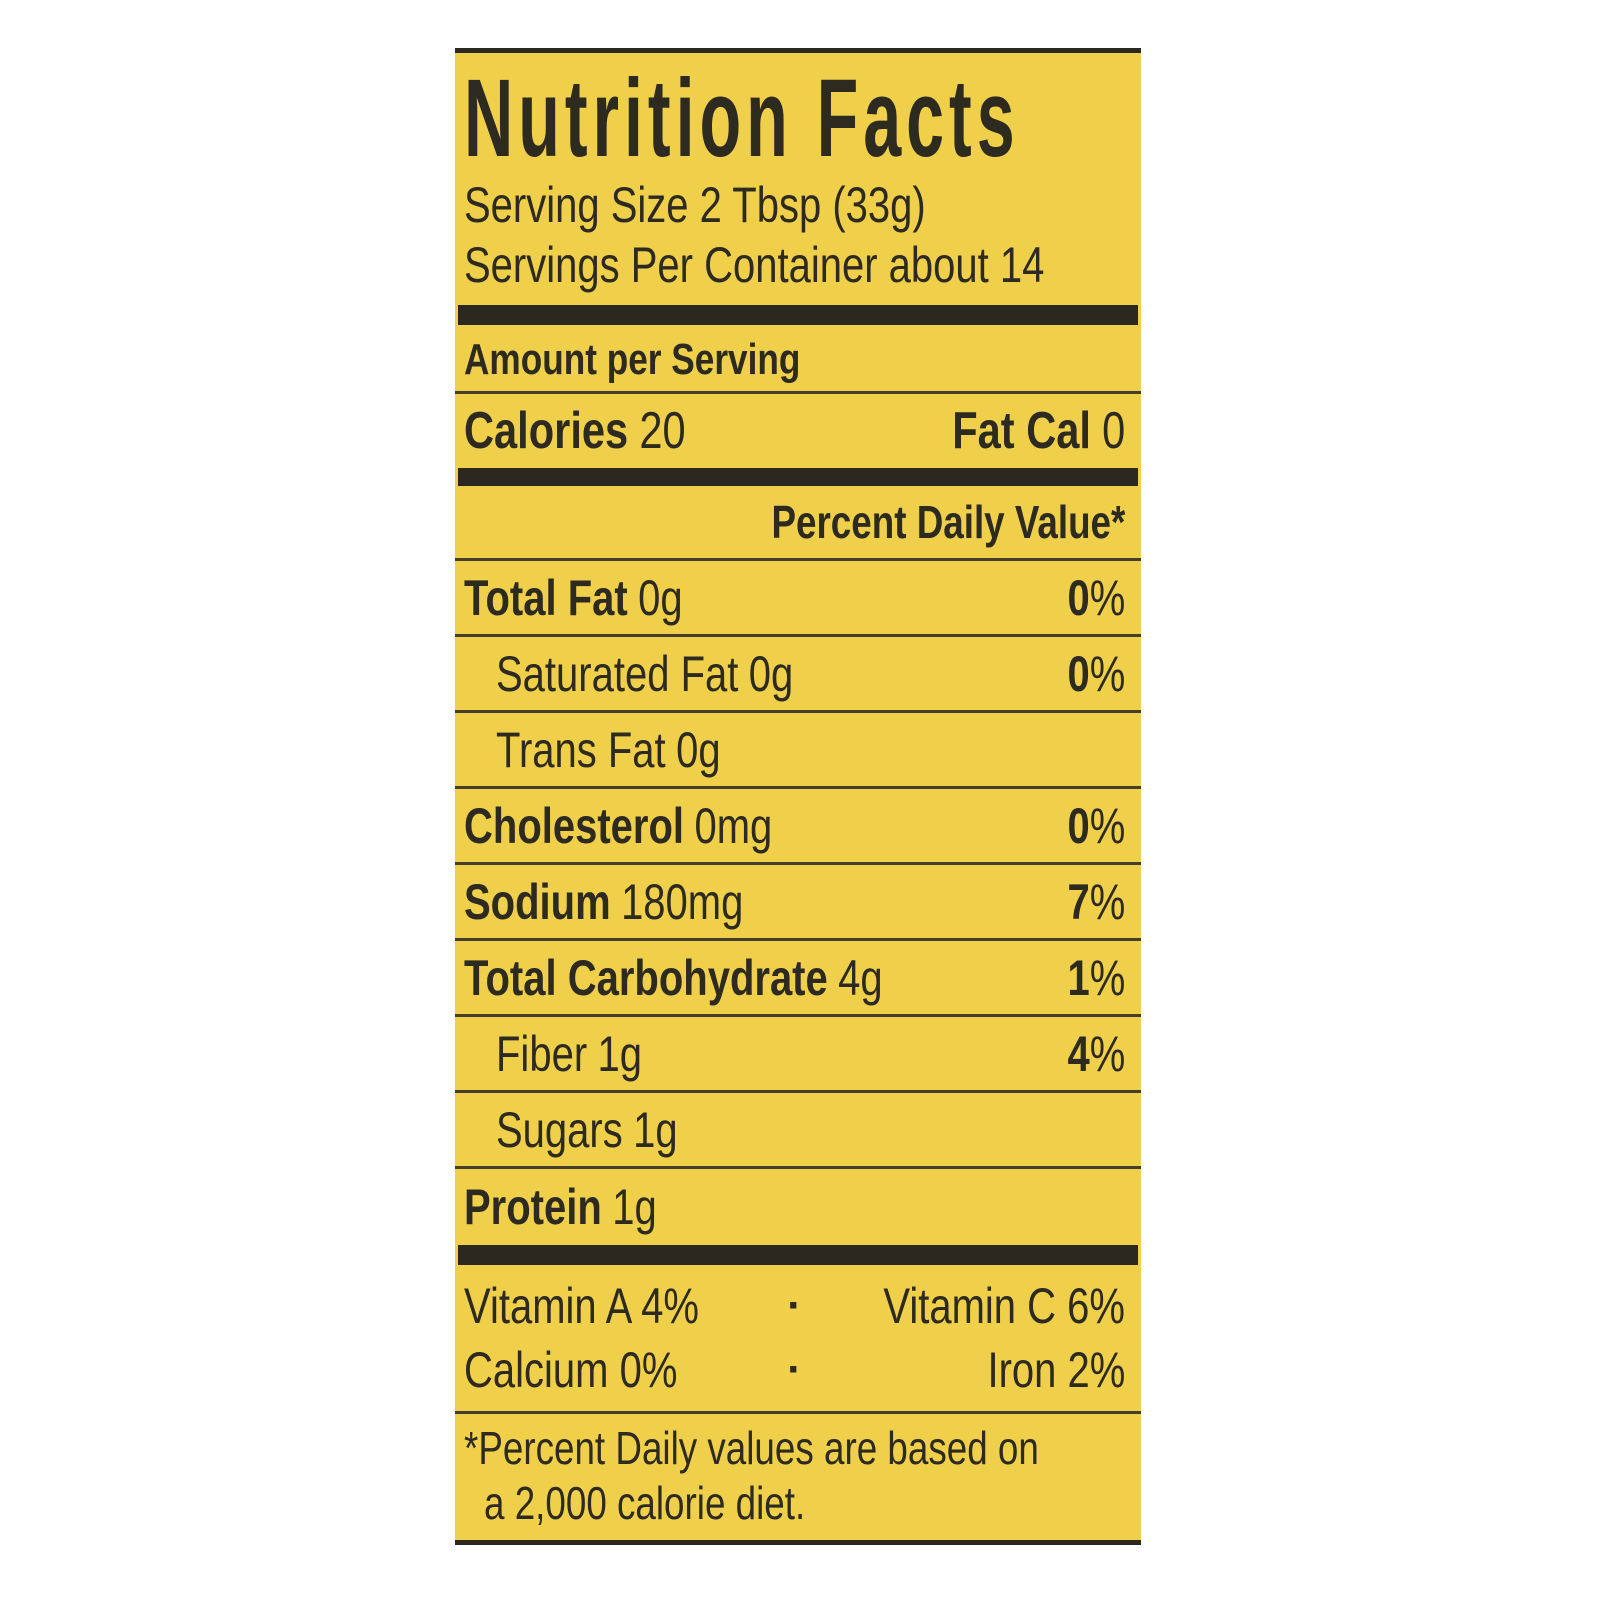 Image resolution: width=1600 pixels, height=1600 pixels. What do you see at coordinates (798, 523) in the screenshot?
I see `percent-daily-value-header: Percent Daily Value*` at bounding box center [798, 523].